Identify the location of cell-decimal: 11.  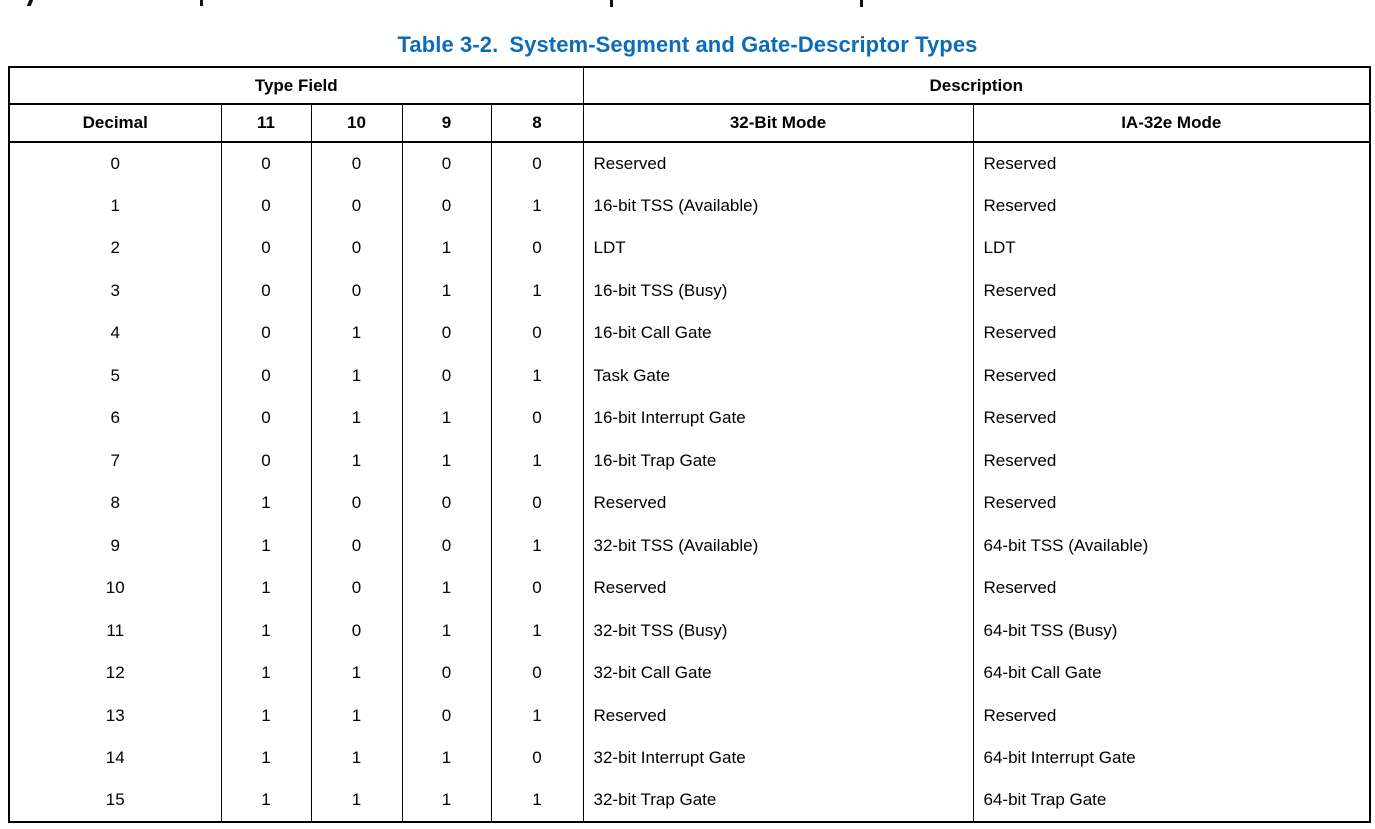
(115, 630).